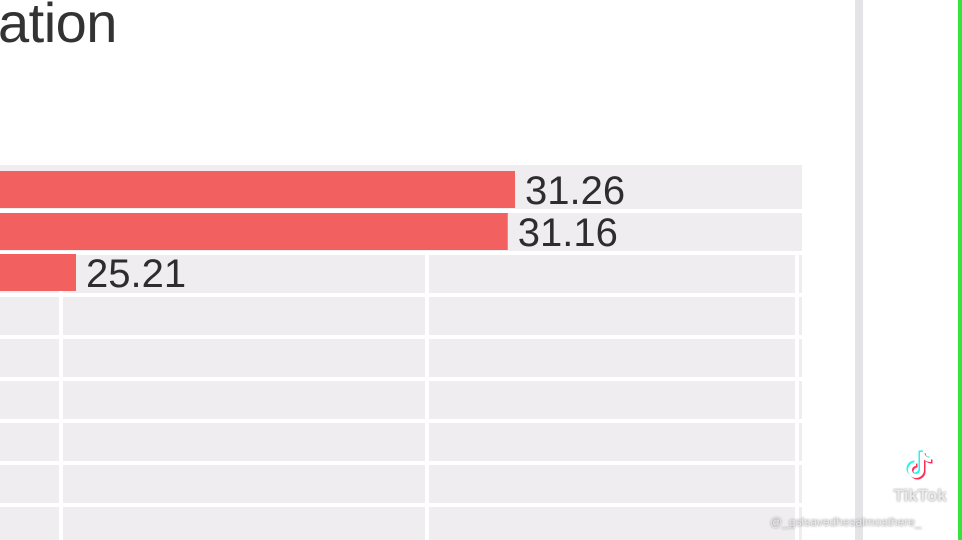  I want to click on green-edge-border, so click(960, 270).